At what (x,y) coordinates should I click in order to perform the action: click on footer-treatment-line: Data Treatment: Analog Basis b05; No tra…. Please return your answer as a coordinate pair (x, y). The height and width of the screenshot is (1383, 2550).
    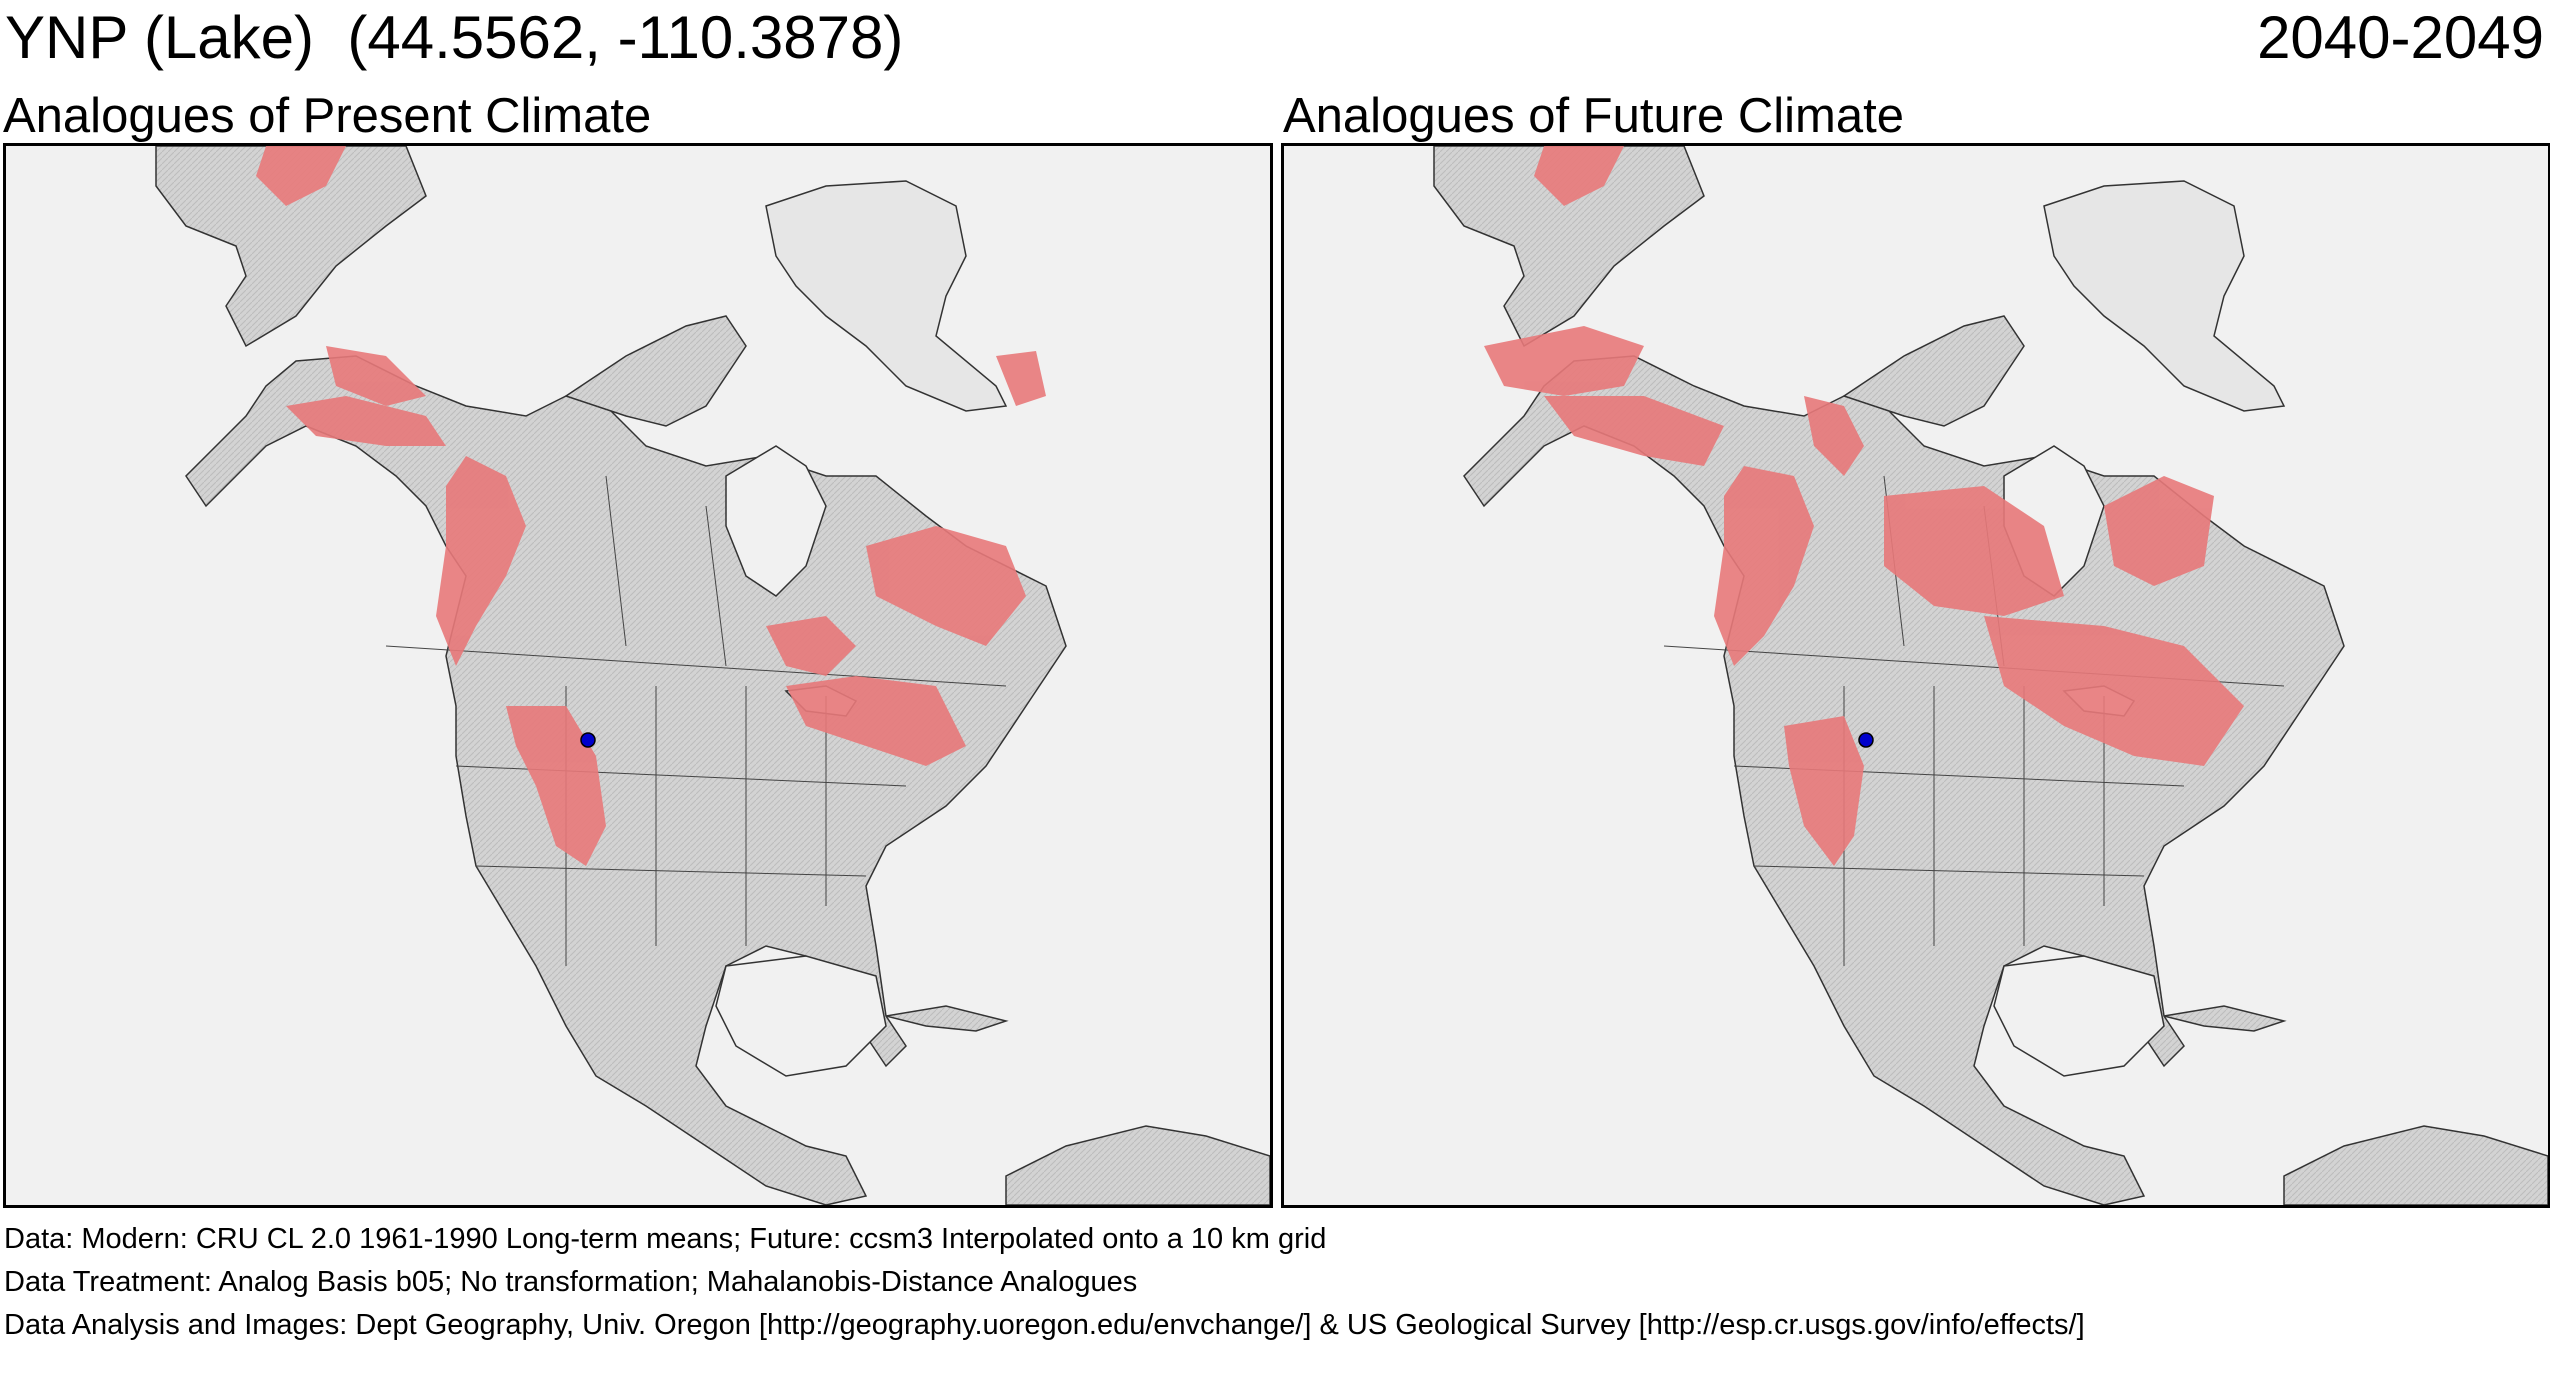
    Looking at the image, I should click on (571, 1282).